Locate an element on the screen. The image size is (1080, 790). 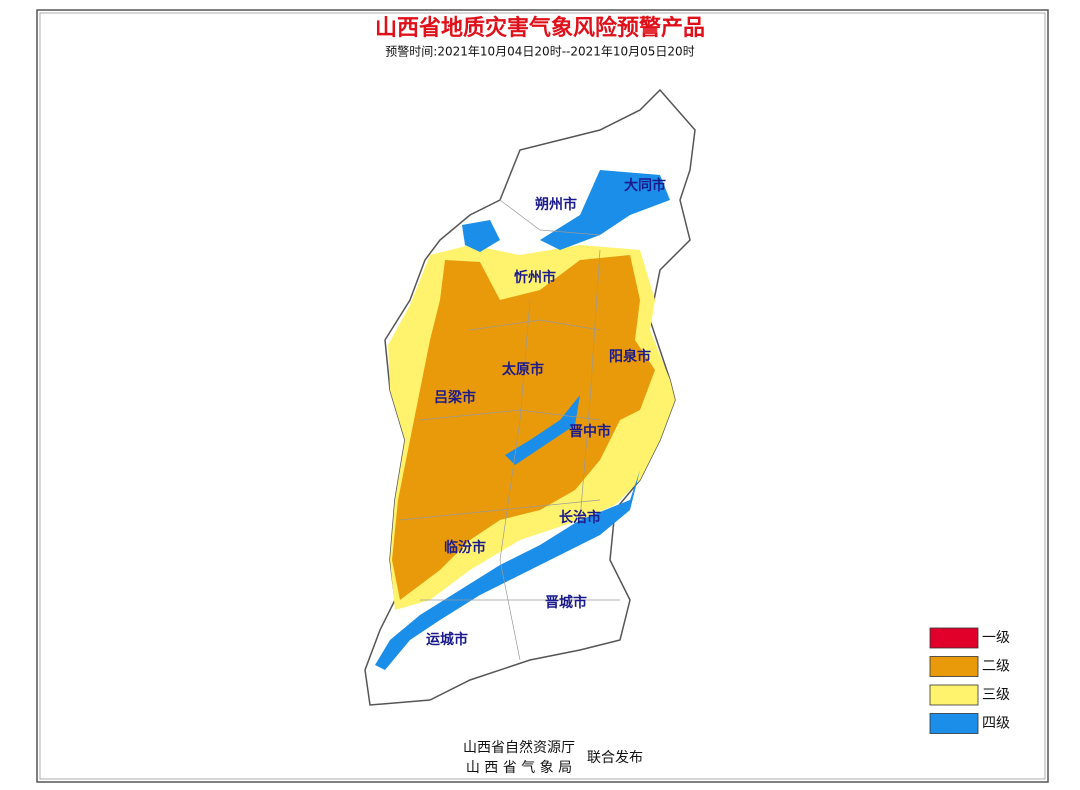
legend-label: 二级 is located at coordinates (996, 667).